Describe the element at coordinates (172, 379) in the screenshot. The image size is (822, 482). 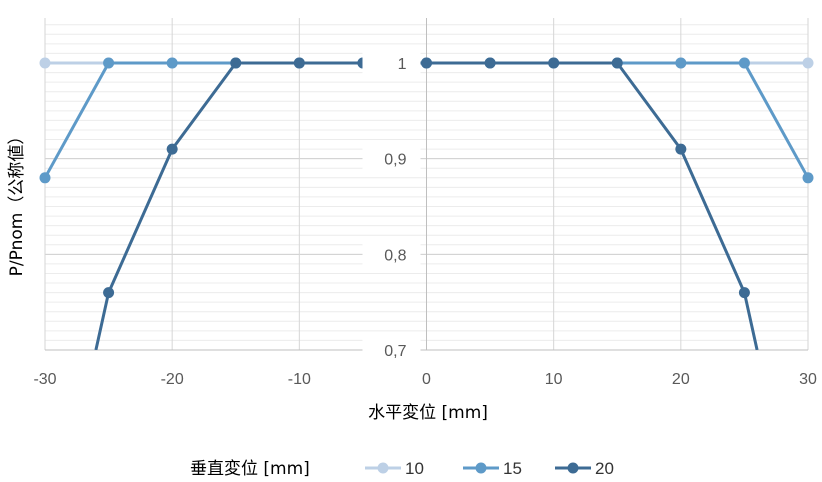
I see `x-tick-label: -20` at that location.